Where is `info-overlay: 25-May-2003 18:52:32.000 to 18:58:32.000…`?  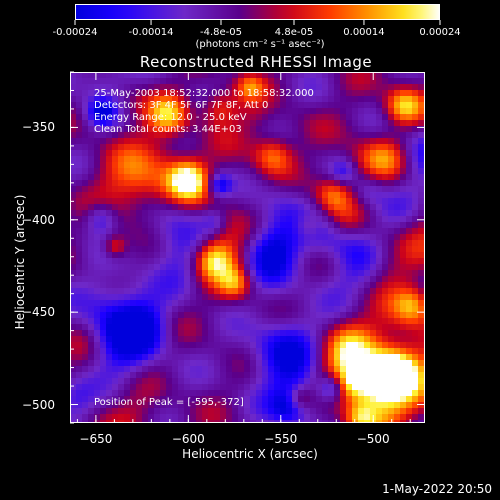
info-overlay: 25-May-2003 18:52:32.000 to 18:58:32.000… is located at coordinates (204, 112).